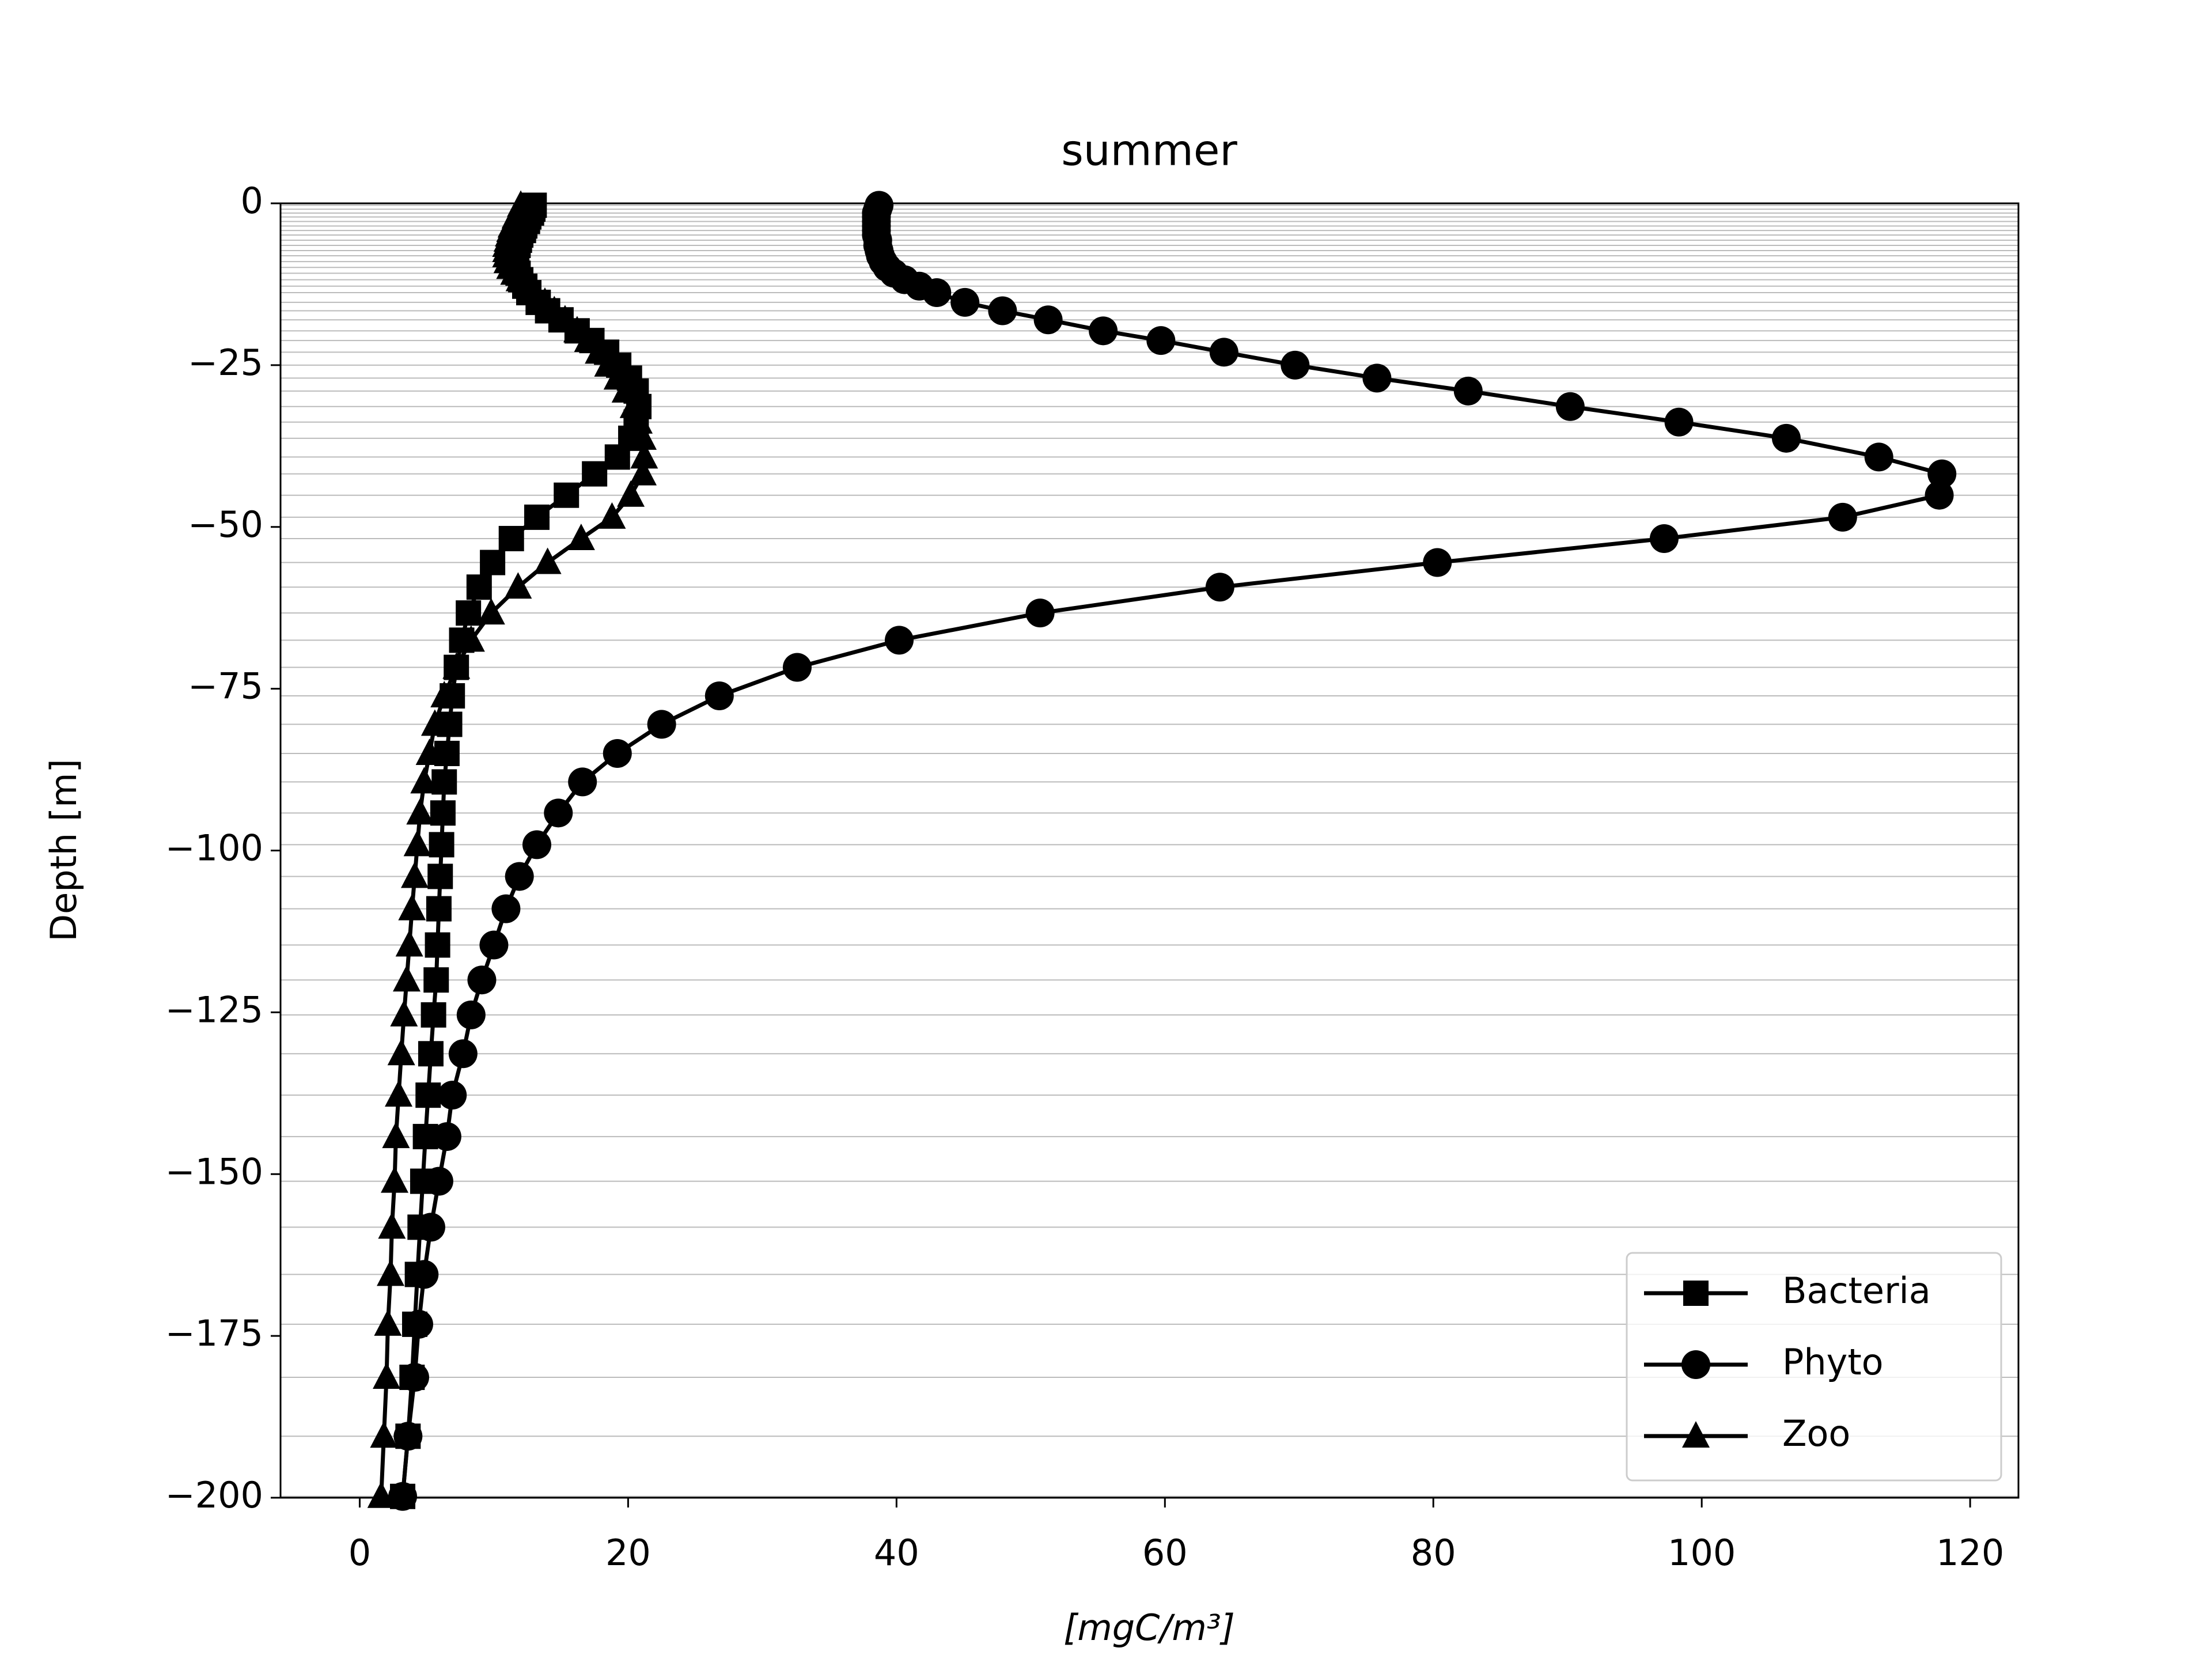  What do you see at coordinates (1856, 1291) in the screenshot?
I see `legend-label: Bacteria` at bounding box center [1856, 1291].